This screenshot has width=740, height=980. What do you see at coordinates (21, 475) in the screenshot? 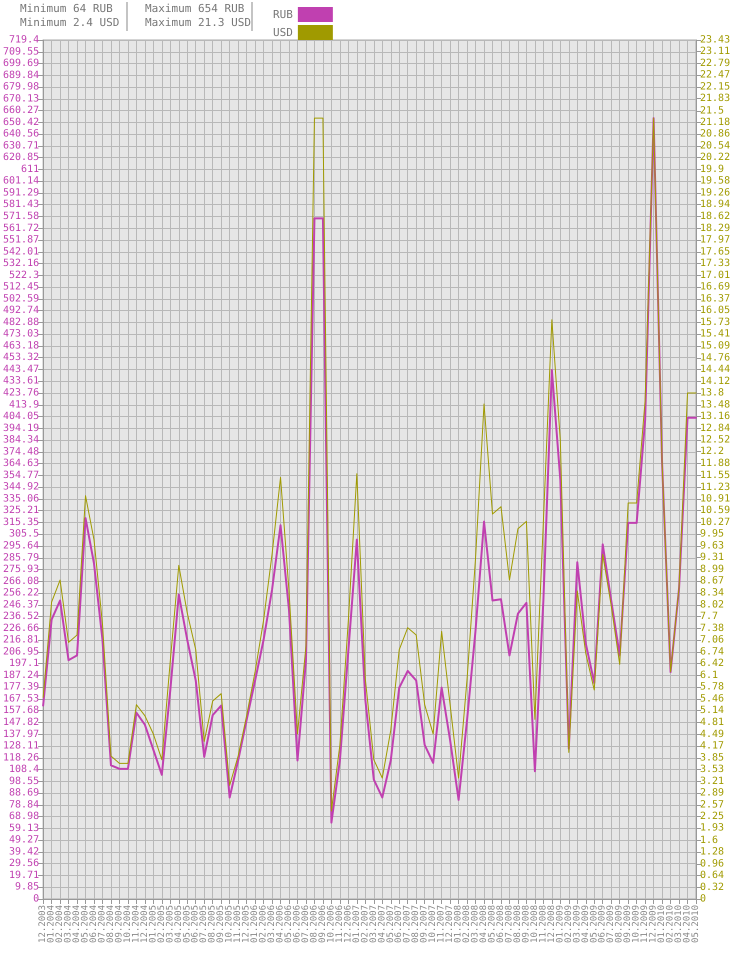
I see `y-tick-label: 354.77` at bounding box center [21, 475].